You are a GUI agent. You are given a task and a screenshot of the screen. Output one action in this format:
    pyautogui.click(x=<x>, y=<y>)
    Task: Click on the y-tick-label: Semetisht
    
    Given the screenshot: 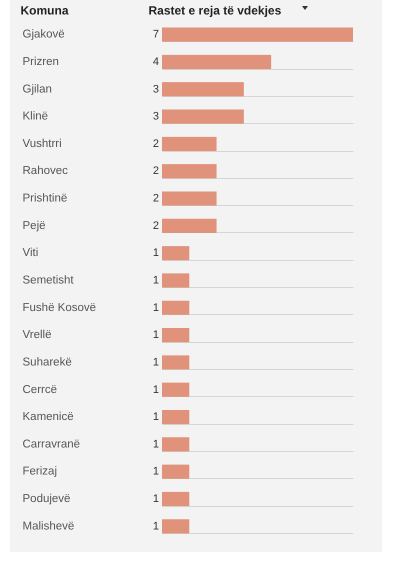 What is the action you would take?
    pyautogui.click(x=48, y=280)
    